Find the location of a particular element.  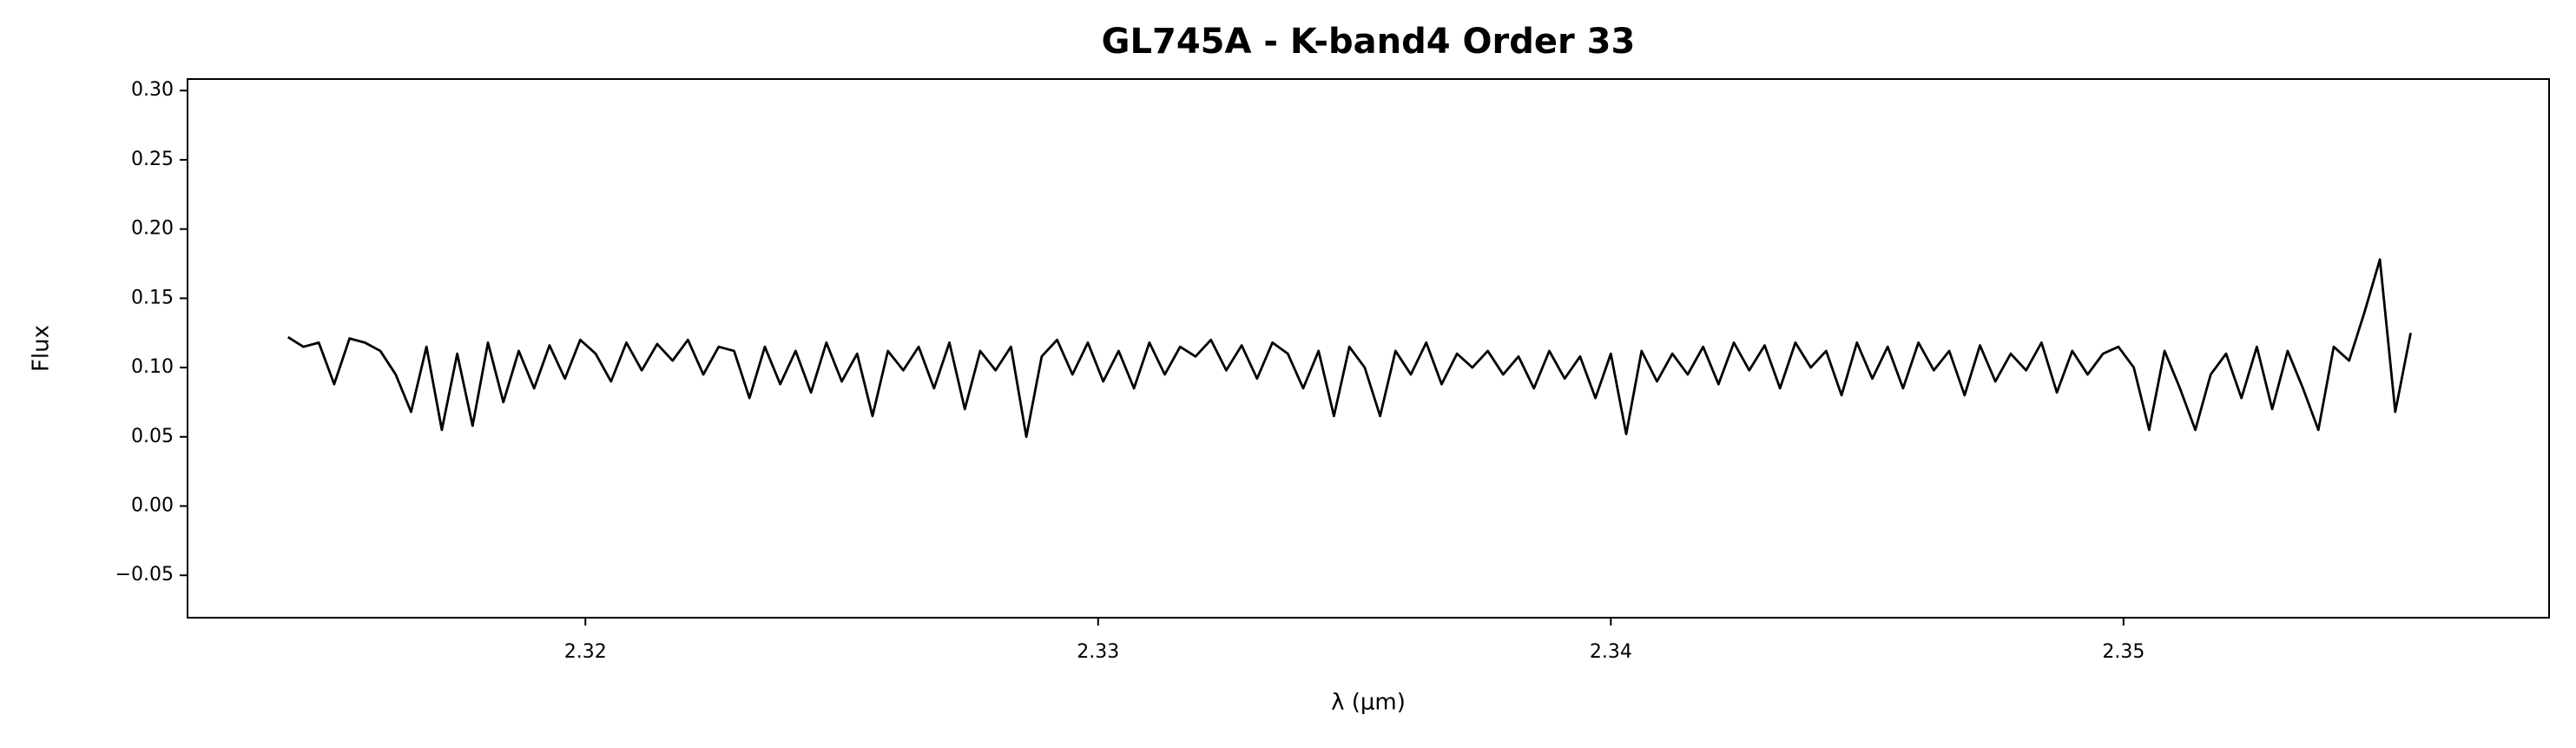

y-tick-label: 0.25 is located at coordinates (152, 159).